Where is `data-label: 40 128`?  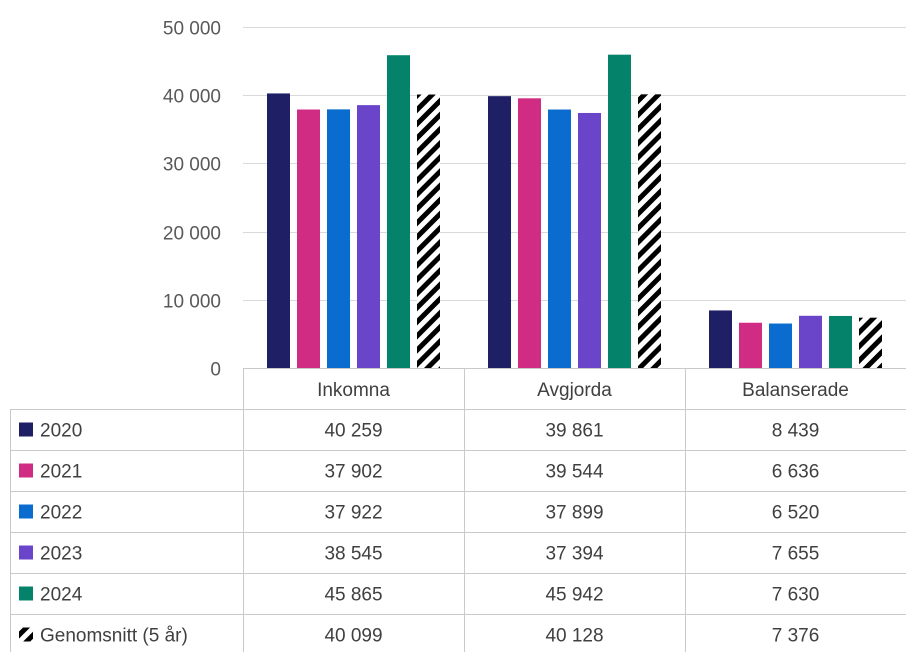 data-label: 40 128 is located at coordinates (574, 636).